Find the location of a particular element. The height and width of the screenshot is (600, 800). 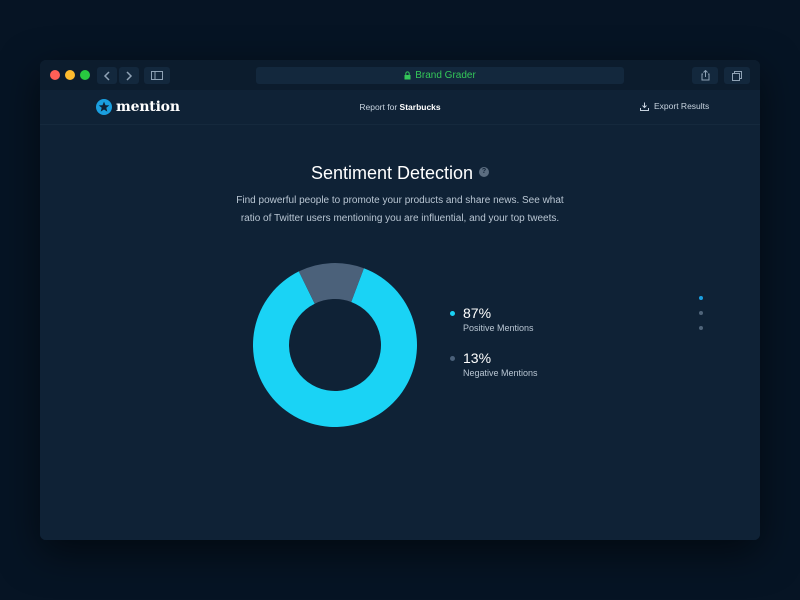

report-title: Report for Starbucks is located at coordinates (400, 107).